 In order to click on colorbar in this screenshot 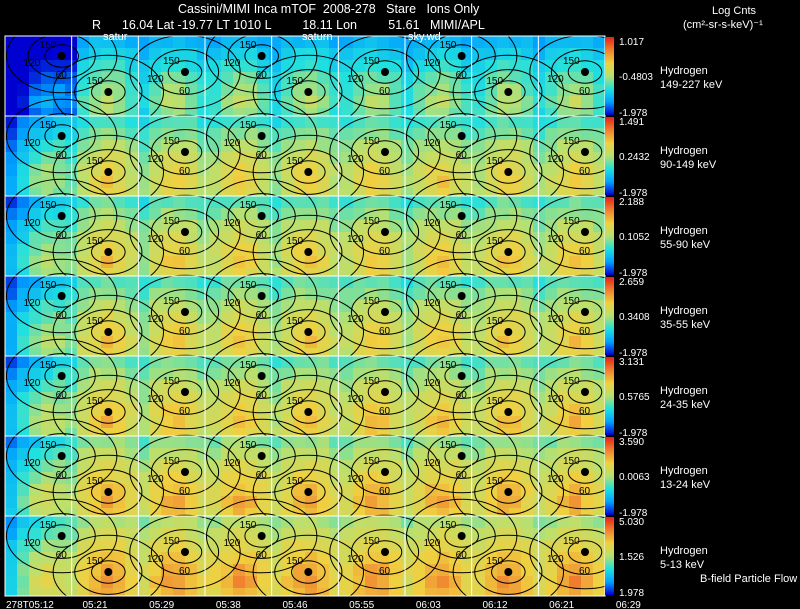, I will do `click(609, 396)`.